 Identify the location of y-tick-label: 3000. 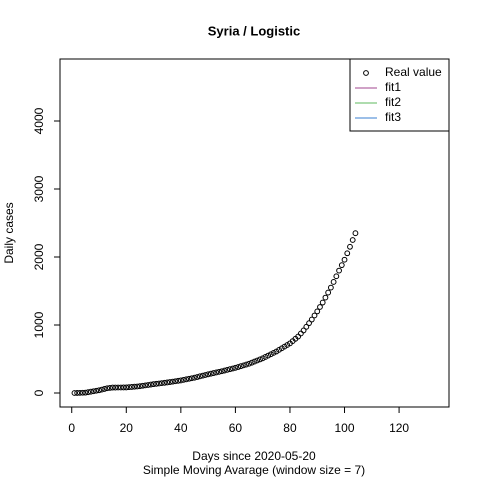
(39, 188).